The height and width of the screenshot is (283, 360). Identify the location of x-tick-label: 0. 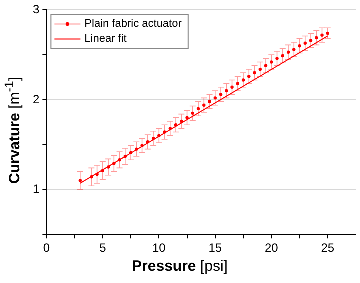
(46, 248).